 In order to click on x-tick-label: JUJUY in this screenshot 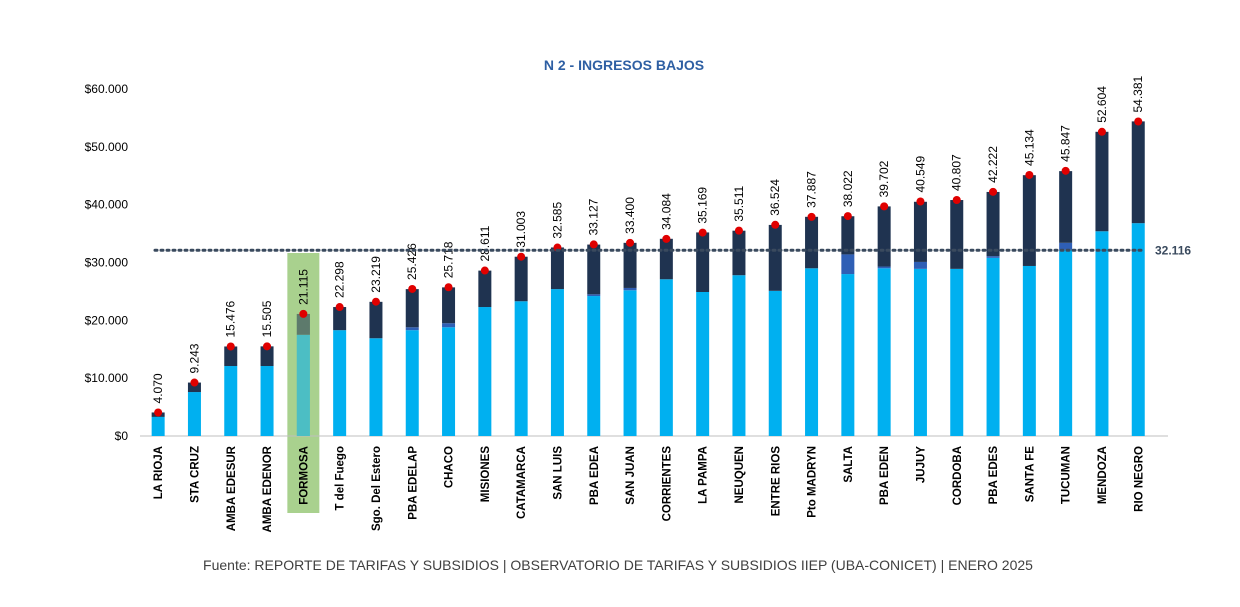, I will do `click(921, 464)`.